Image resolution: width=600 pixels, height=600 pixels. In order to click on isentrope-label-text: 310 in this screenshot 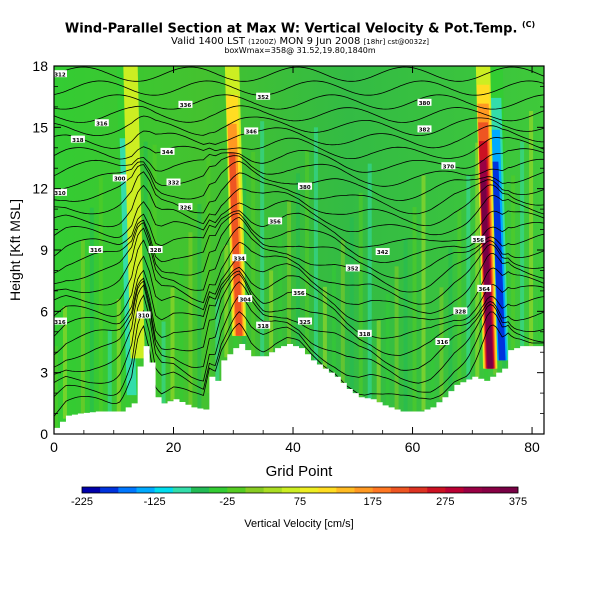, I will do `click(144, 317)`.